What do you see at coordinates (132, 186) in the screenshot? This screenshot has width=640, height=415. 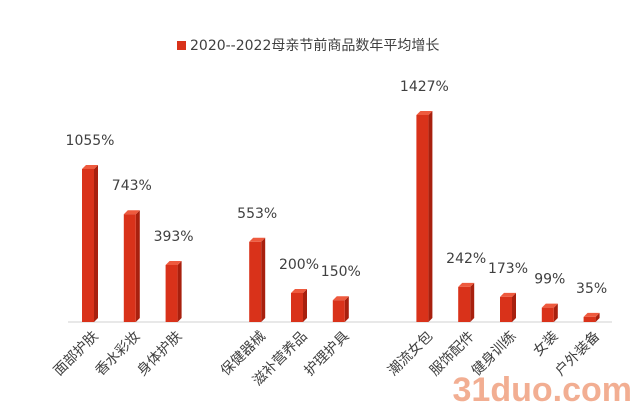 I see `value-label: 743%` at bounding box center [132, 186].